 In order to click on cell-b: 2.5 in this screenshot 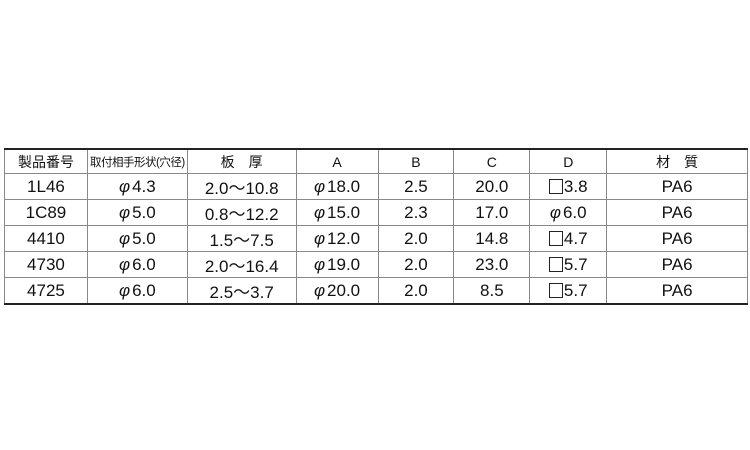, I will do `click(416, 186)`.